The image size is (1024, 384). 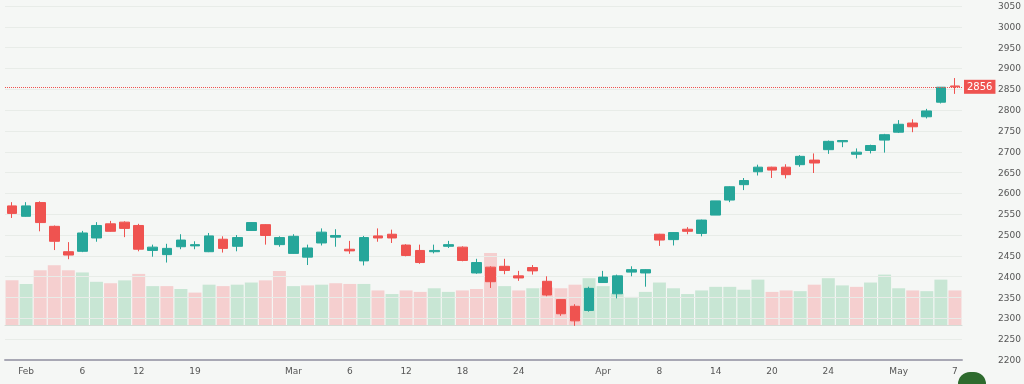 I want to click on x-tick-label: 12, so click(x=138, y=370).